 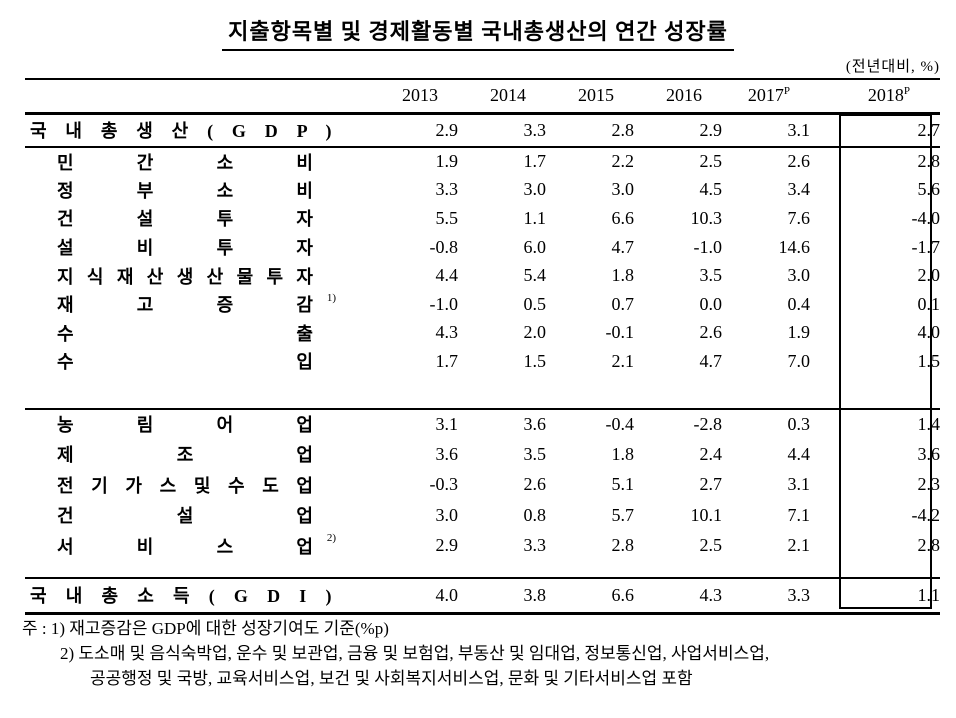 I want to click on year-header-2015: 2015, so click(x=590, y=96).